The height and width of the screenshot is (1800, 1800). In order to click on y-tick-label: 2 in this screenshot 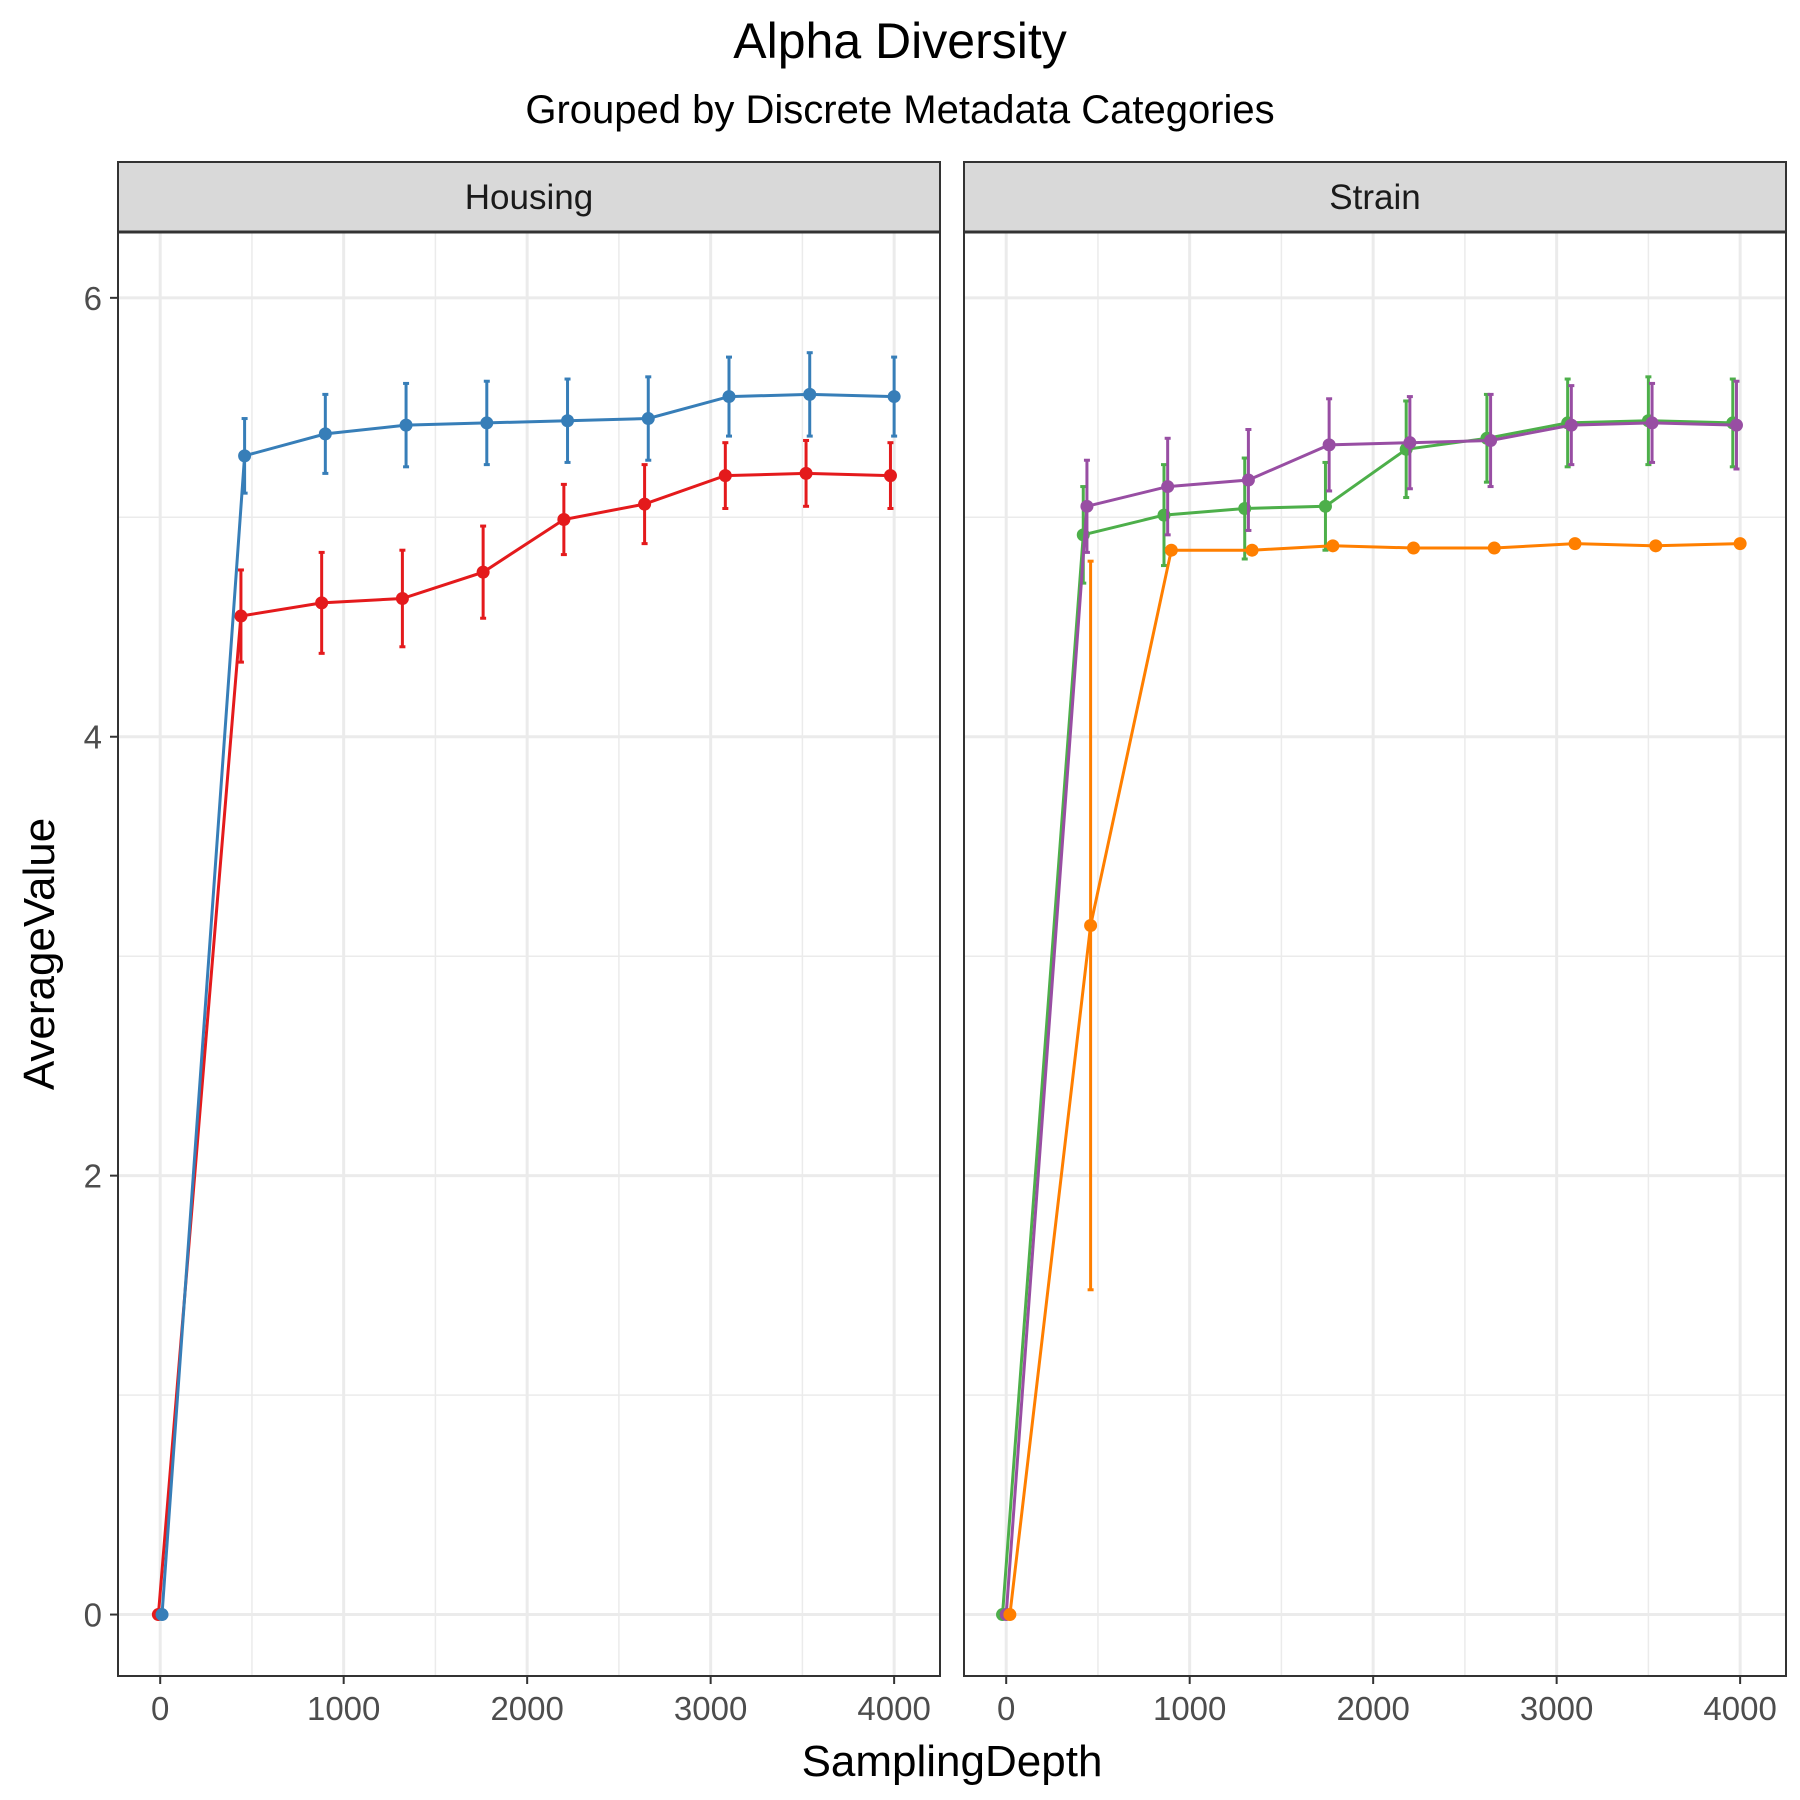, I will do `click(93, 1176)`.